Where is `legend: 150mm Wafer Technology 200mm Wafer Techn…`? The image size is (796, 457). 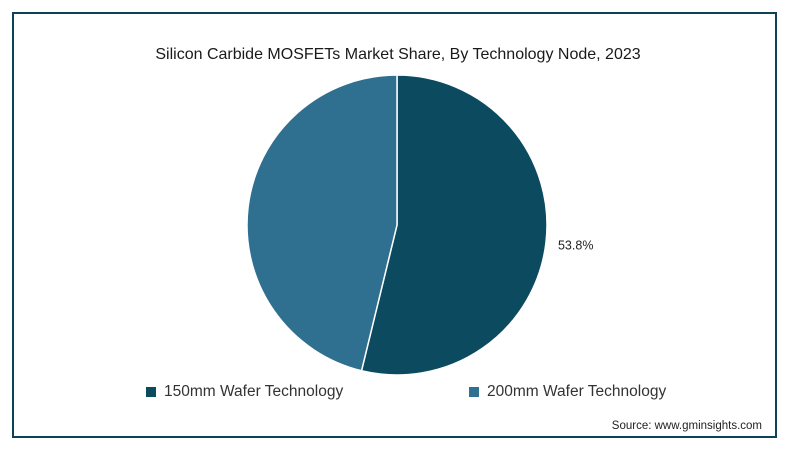
legend: 150mm Wafer Technology 200mm Wafer Techn… is located at coordinates (398, 393).